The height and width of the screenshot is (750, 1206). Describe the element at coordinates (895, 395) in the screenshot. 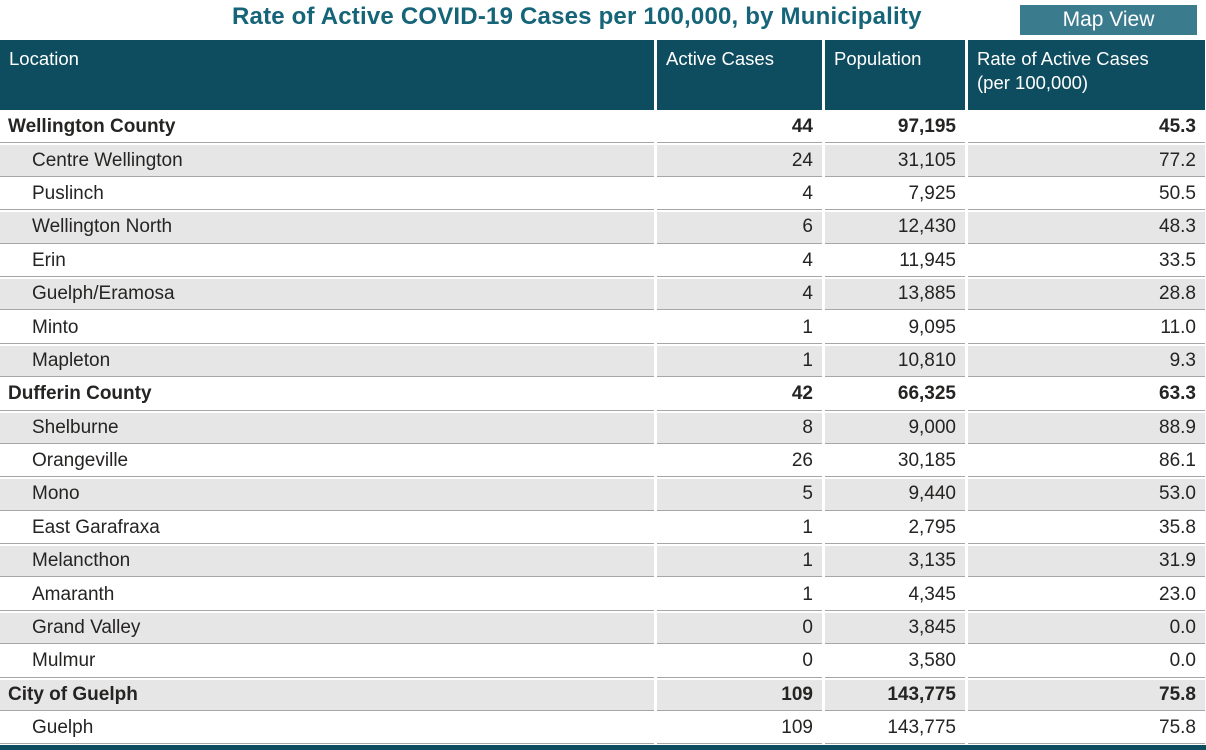

I see `cell-population: 66,325` at that location.